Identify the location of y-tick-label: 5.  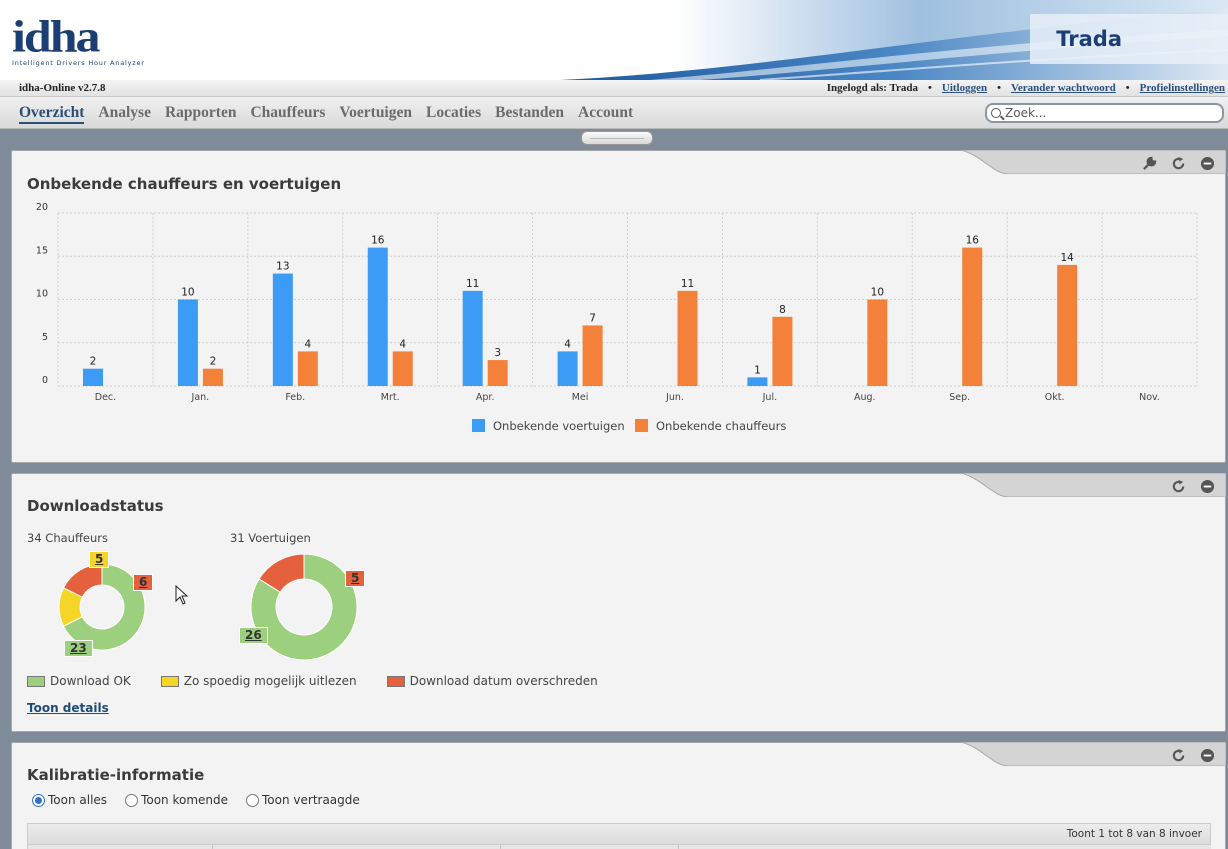
(45, 337).